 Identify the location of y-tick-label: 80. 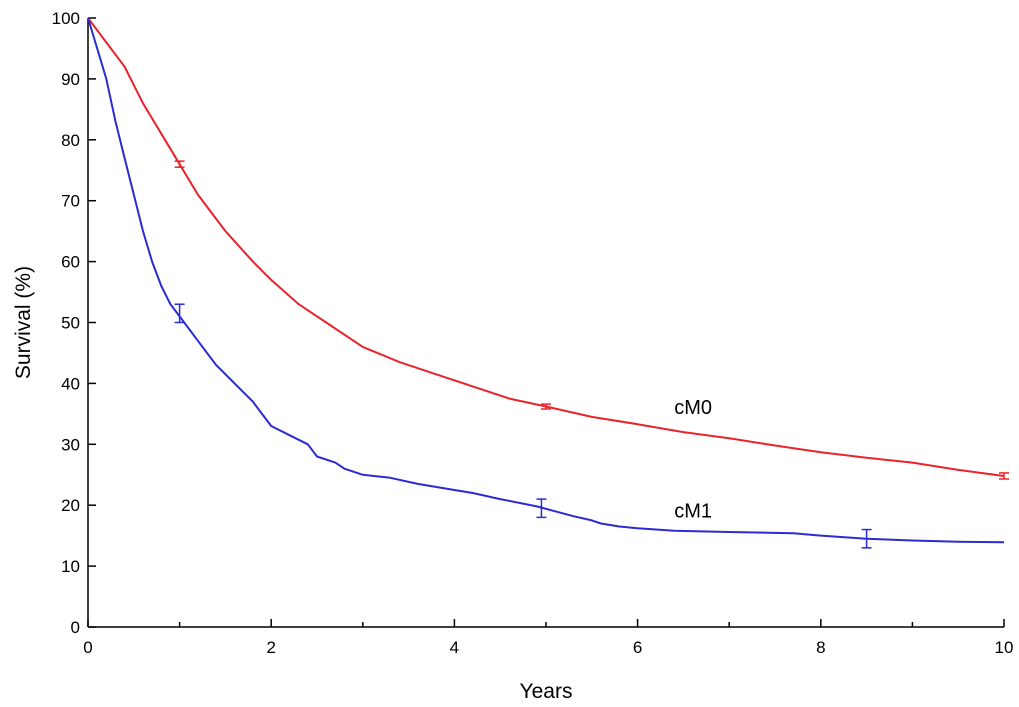
(70, 140).